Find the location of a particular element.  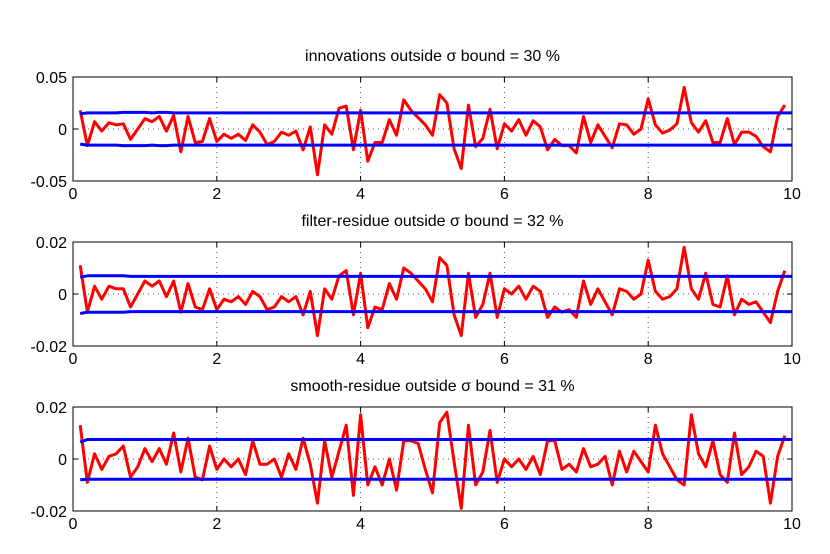

subplot-title: innovations outside σ bound = 30 % is located at coordinates (432, 56).